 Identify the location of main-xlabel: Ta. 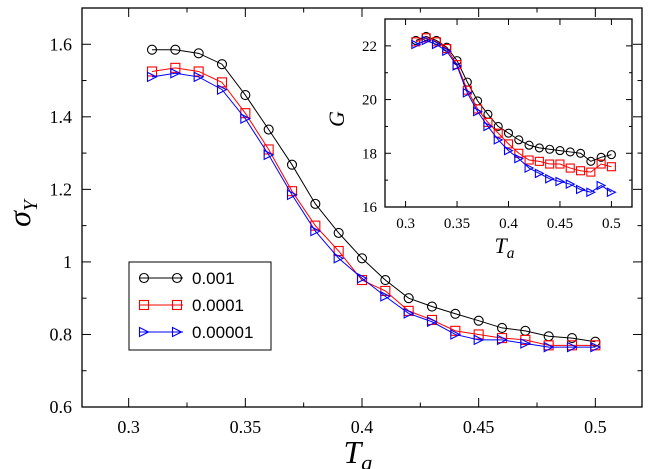
(358, 451).